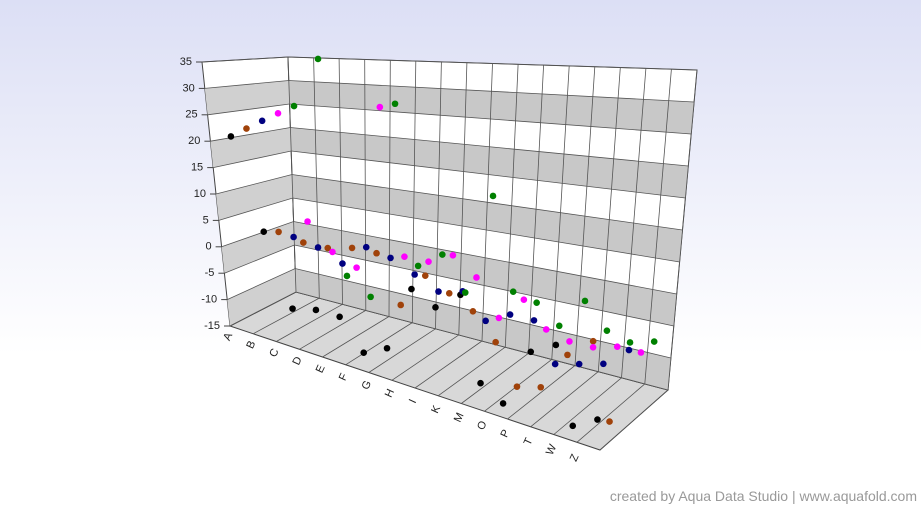 The image size is (921, 506). What do you see at coordinates (390, 393) in the screenshot?
I see `x-tick-label: H` at bounding box center [390, 393].